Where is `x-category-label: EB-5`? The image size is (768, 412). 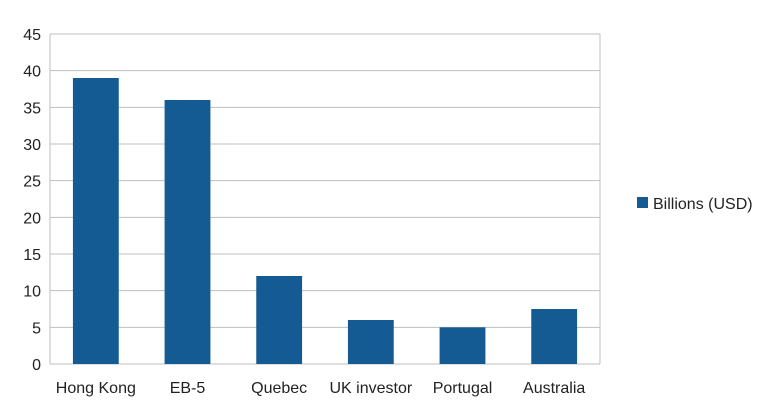
x-category-label: EB-5 is located at coordinates (188, 388).